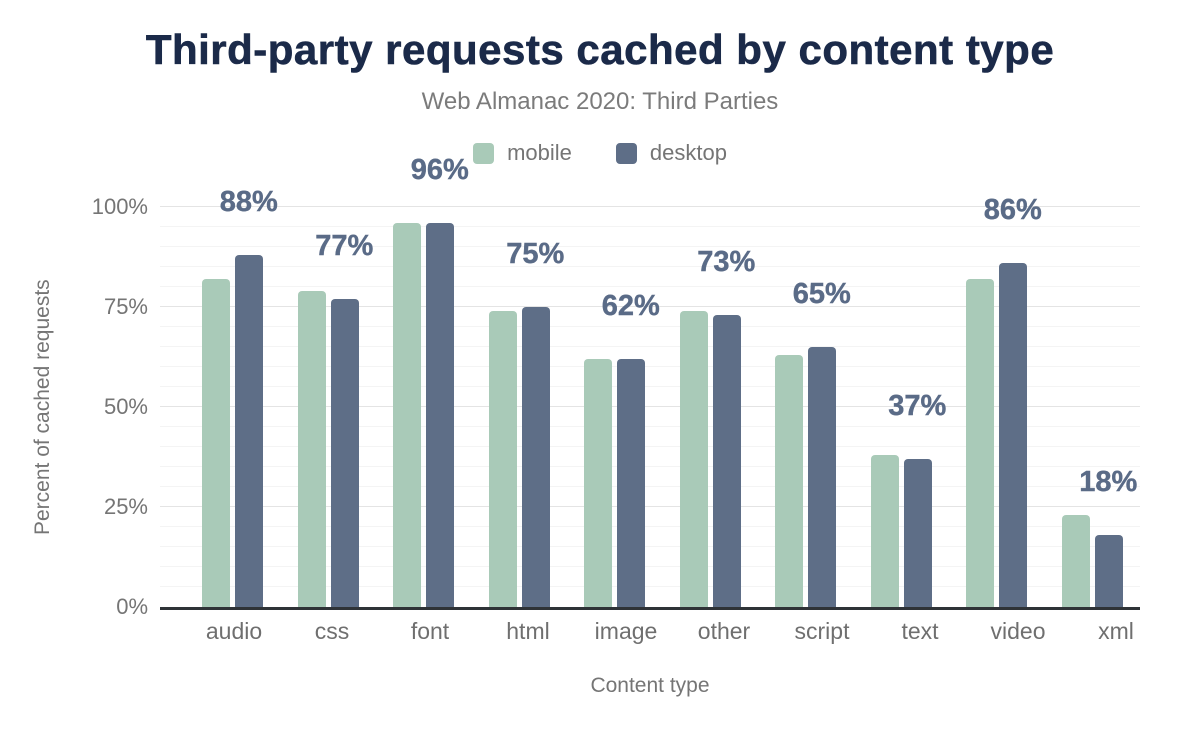 The width and height of the screenshot is (1200, 742). Describe the element at coordinates (407, 415) in the screenshot. I see `bar-mobile-font` at that location.